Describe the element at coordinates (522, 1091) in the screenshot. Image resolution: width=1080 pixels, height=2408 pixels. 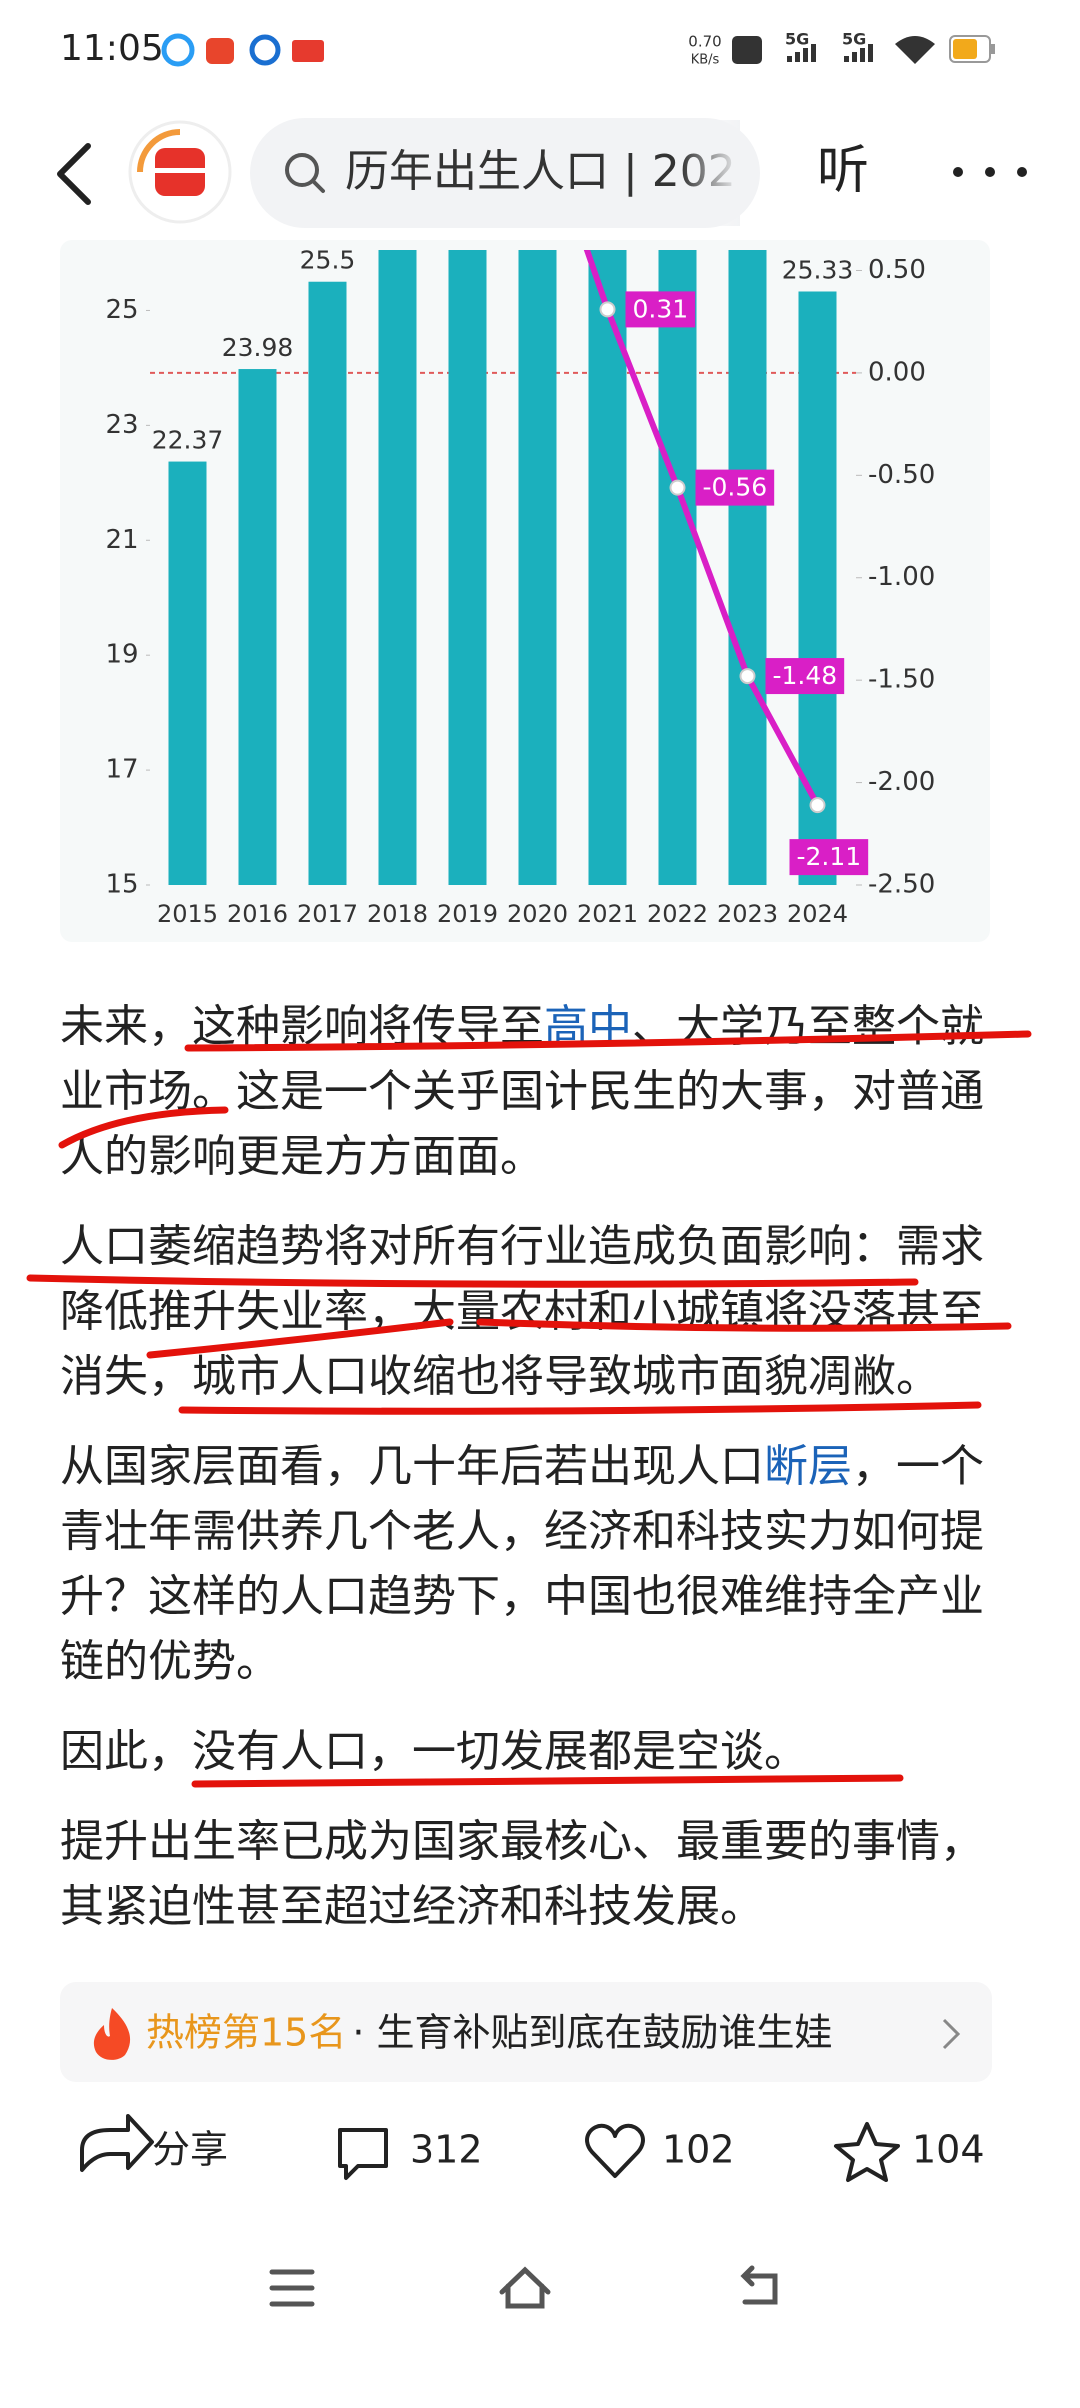
I see `text-run: 、大学乃至整个就业市场。这是一个关乎国计民生的大事，对普通人的影响更是方方面面。` at that location.